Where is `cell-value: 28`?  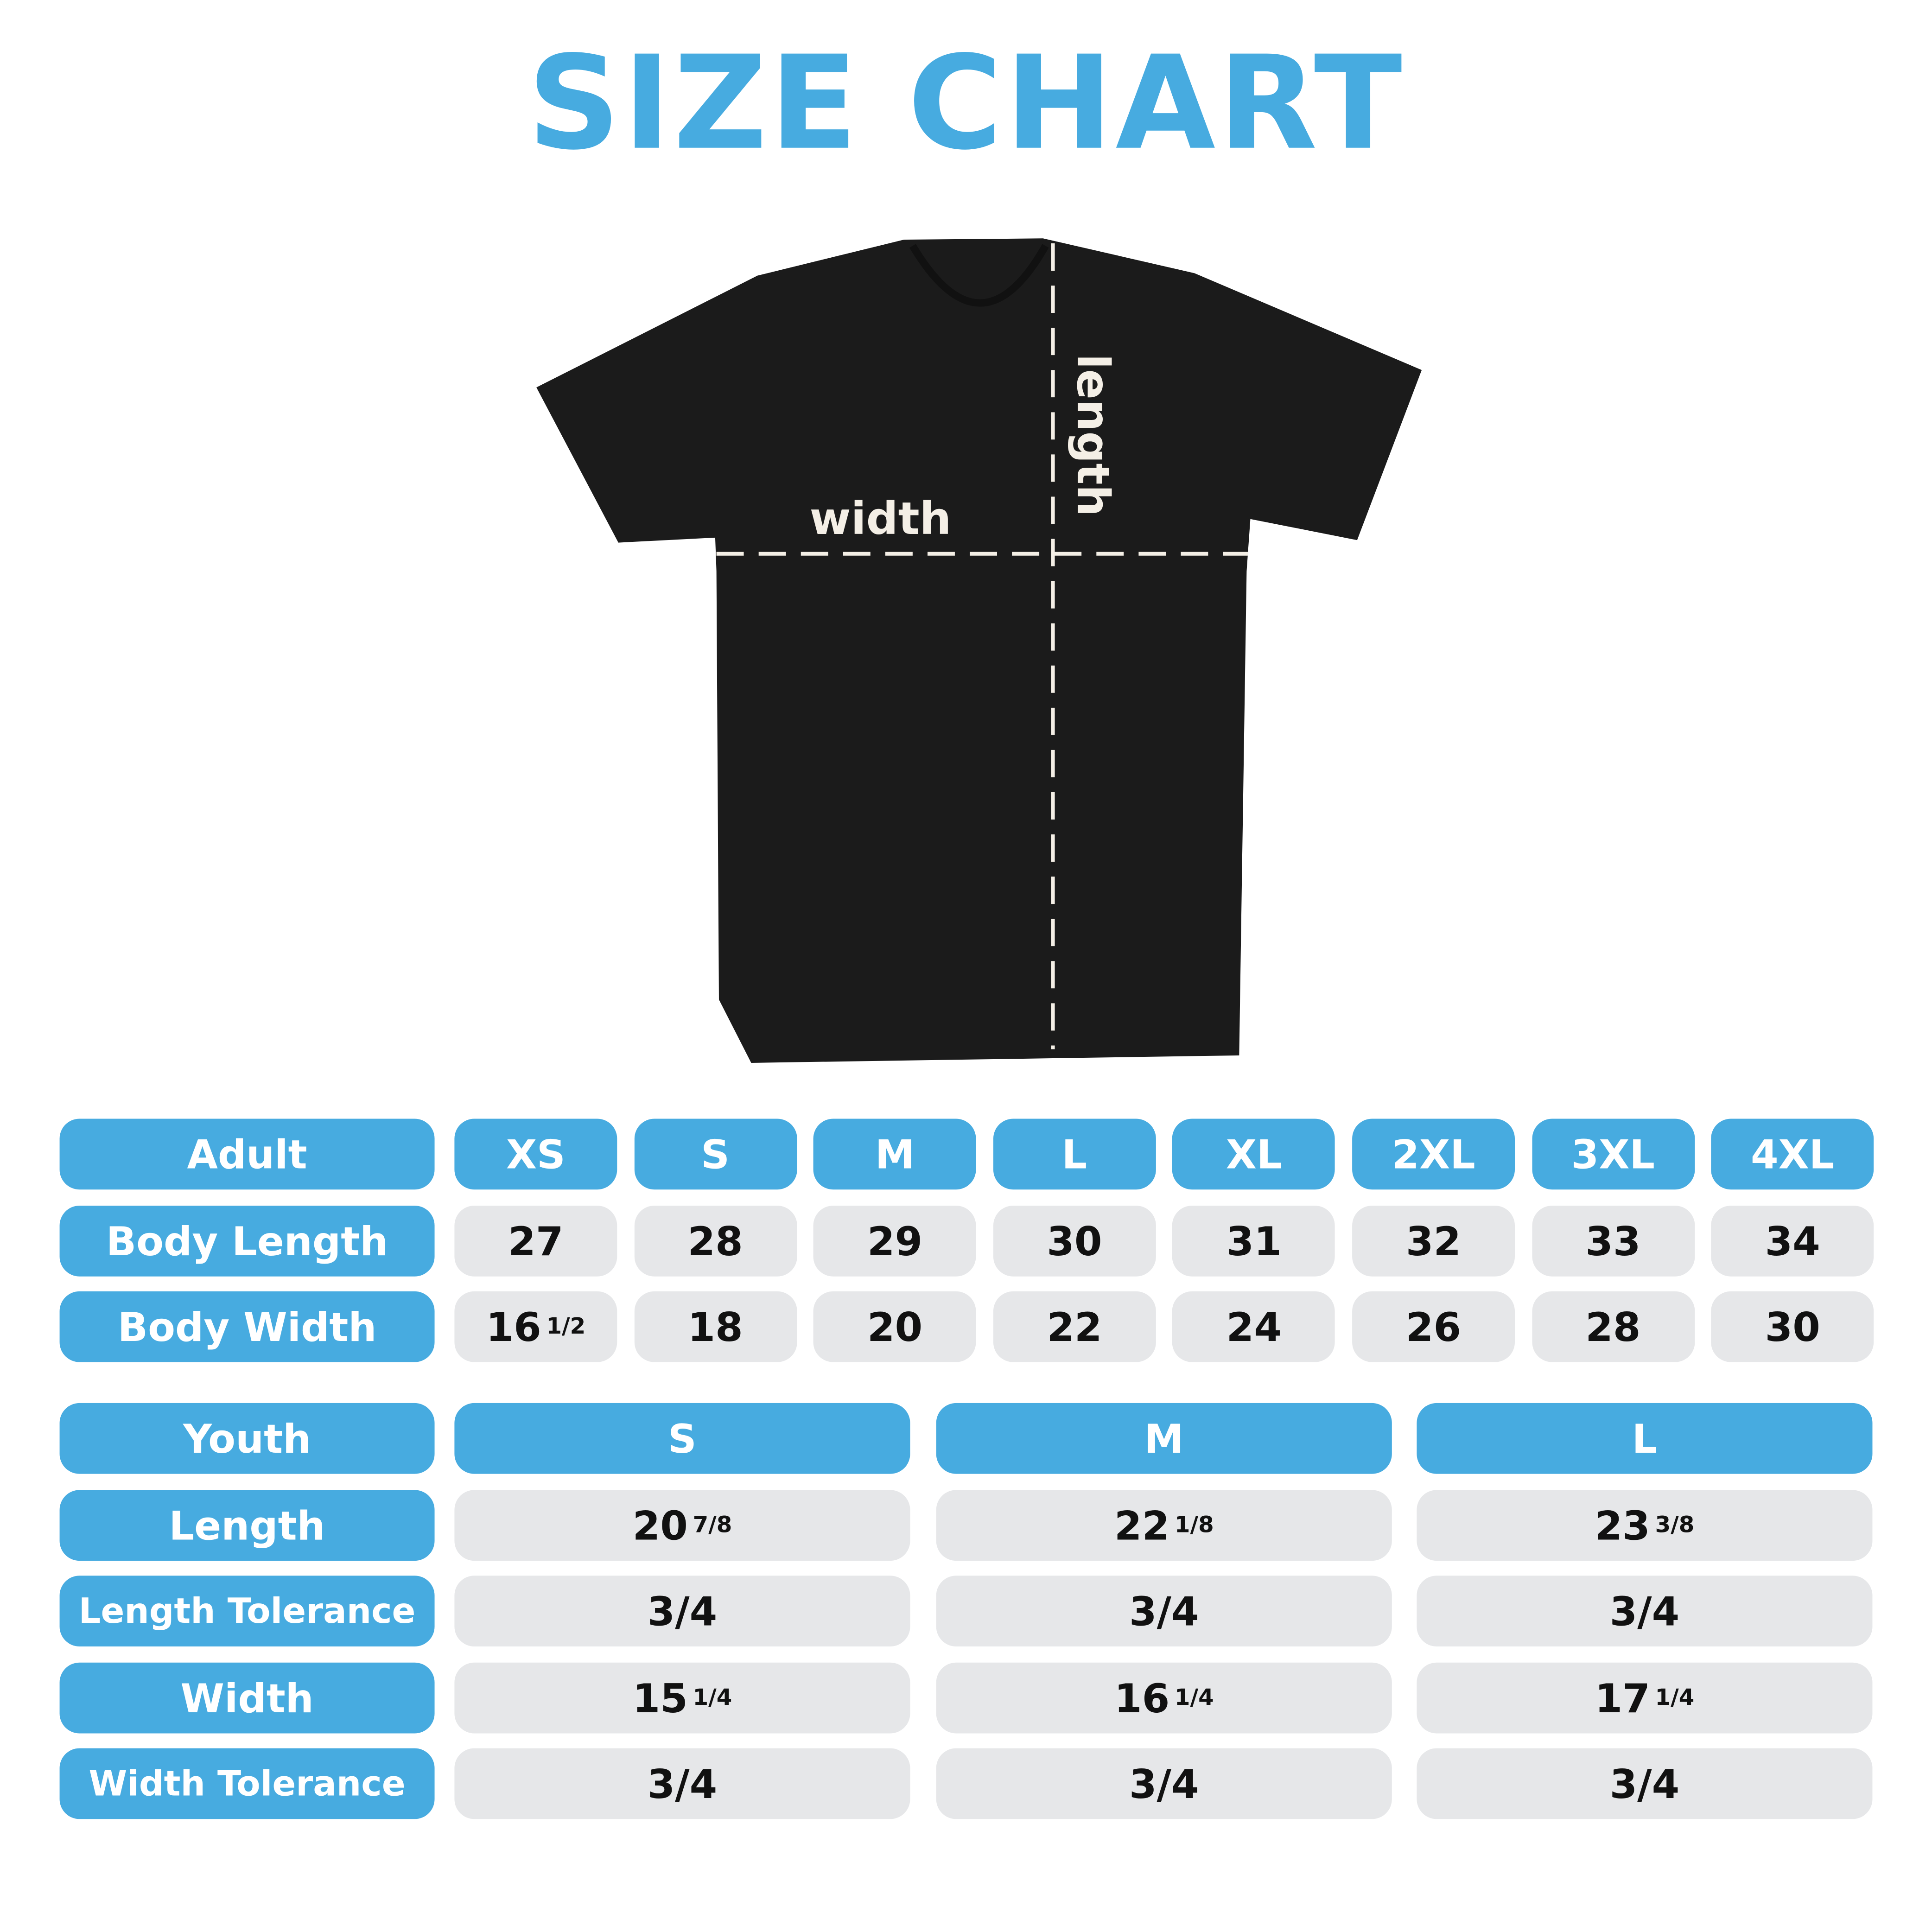
cell-value: 28 is located at coordinates (715, 1241).